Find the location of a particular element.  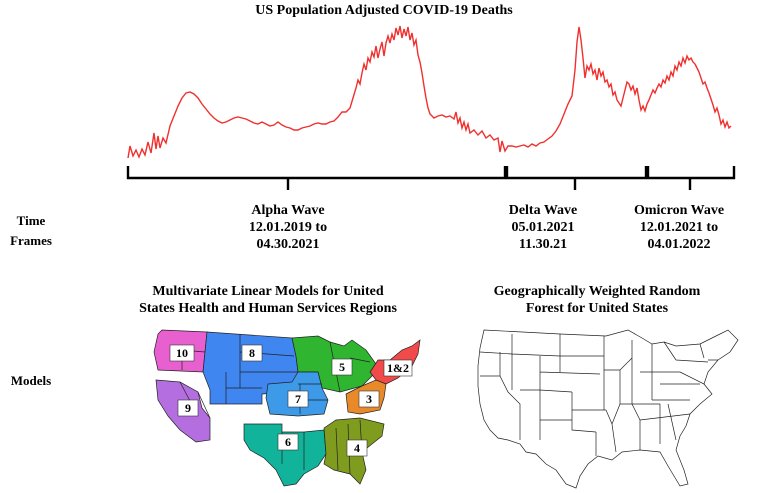

wave-start: 05.01.2021 is located at coordinates (543, 227).